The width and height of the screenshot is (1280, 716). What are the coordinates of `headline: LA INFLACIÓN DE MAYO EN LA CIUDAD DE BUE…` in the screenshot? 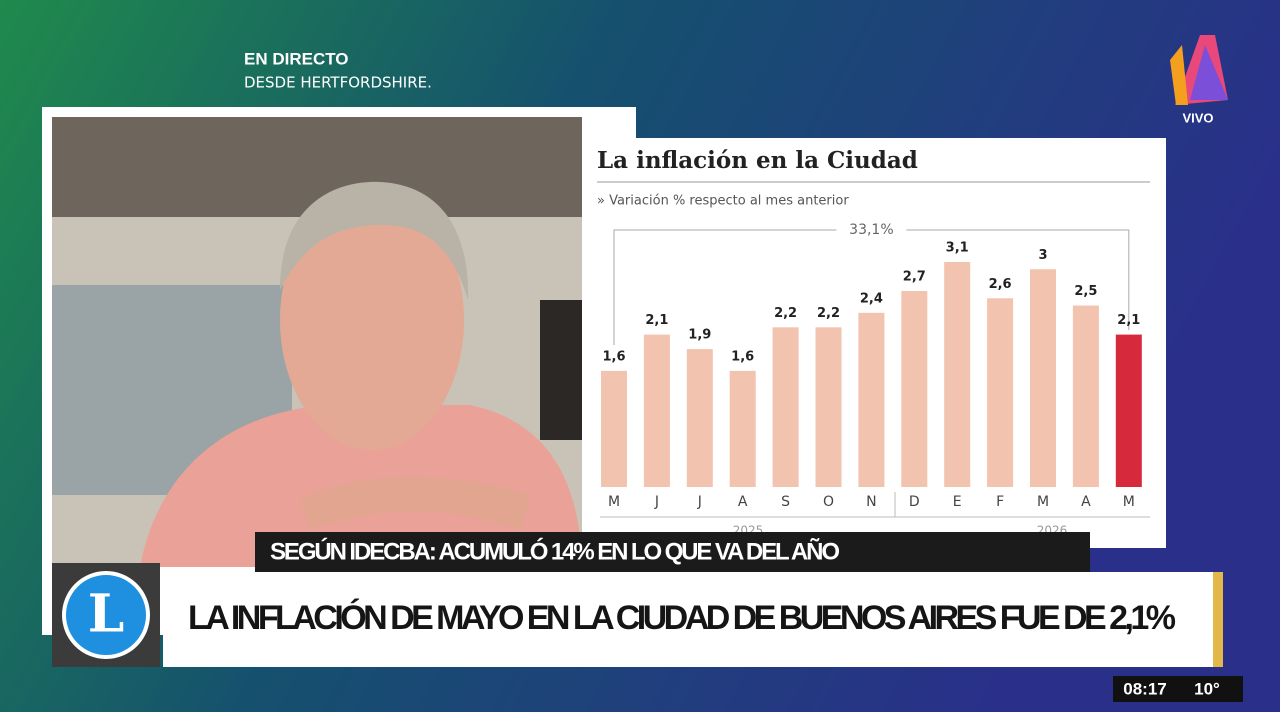 It's located at (682, 618).